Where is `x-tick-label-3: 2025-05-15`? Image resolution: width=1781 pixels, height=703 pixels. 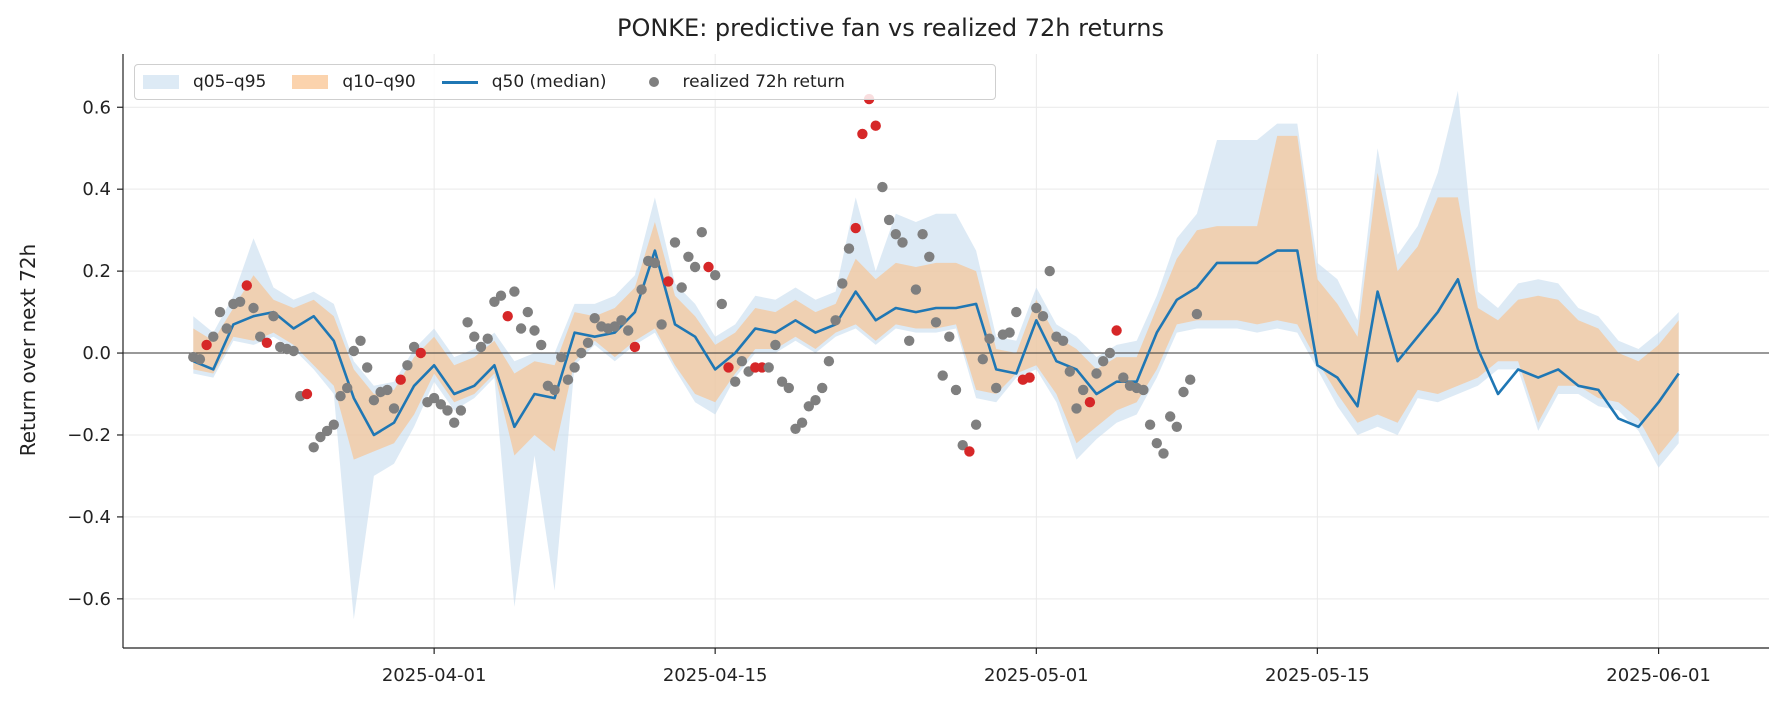
x-tick-label-3: 2025-05-15 is located at coordinates (1317, 675).